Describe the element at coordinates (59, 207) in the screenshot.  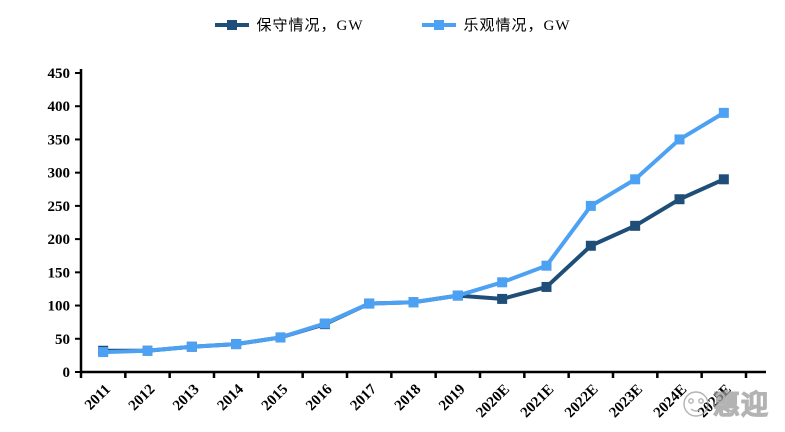
I see `svg-text: 250` at that location.